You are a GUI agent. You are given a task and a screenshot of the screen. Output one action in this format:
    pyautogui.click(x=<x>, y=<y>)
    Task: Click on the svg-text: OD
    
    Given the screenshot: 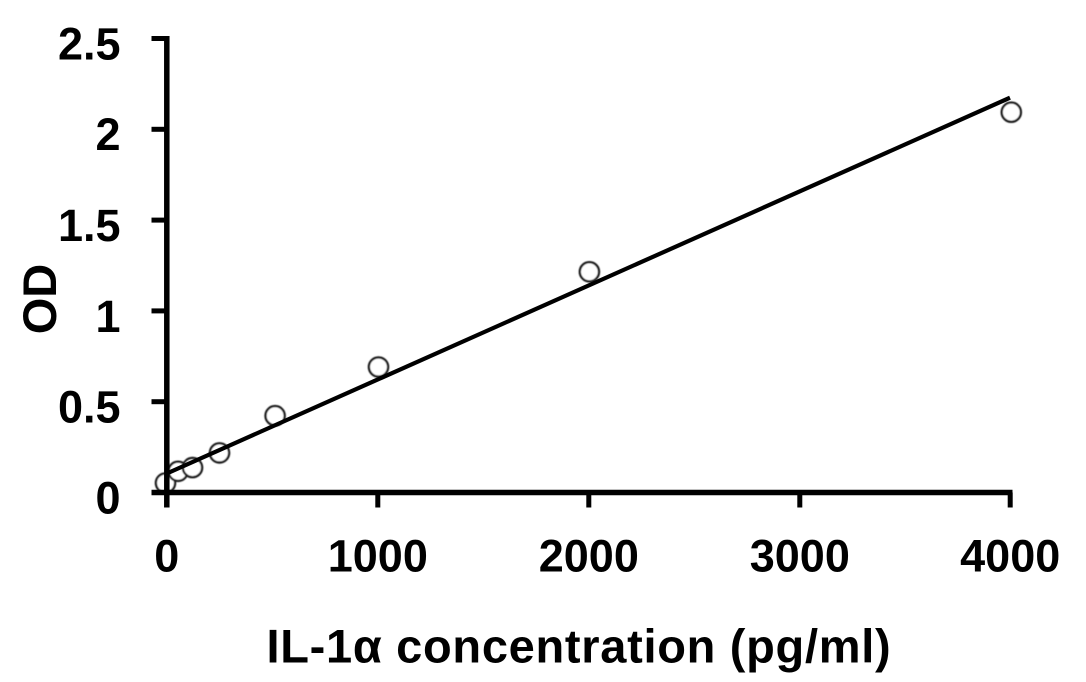 What is the action you would take?
    pyautogui.click(x=39, y=299)
    